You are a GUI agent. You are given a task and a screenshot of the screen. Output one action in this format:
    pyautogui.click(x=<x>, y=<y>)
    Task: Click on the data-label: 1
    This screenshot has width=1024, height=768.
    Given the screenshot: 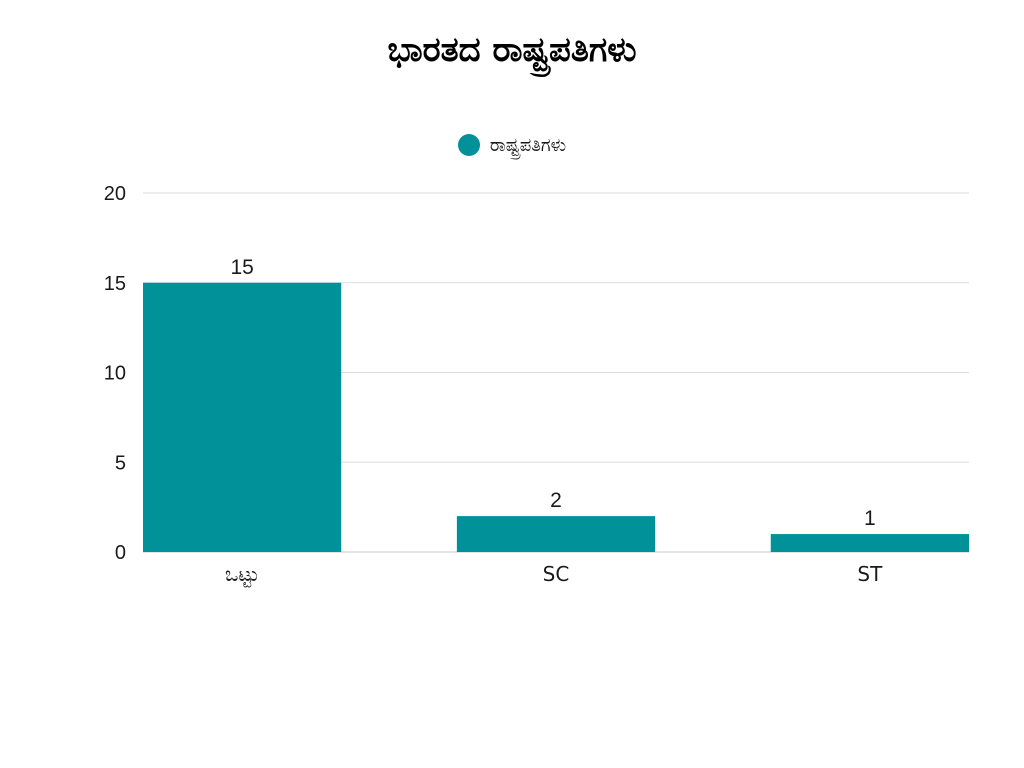 What is the action you would take?
    pyautogui.click(x=870, y=518)
    